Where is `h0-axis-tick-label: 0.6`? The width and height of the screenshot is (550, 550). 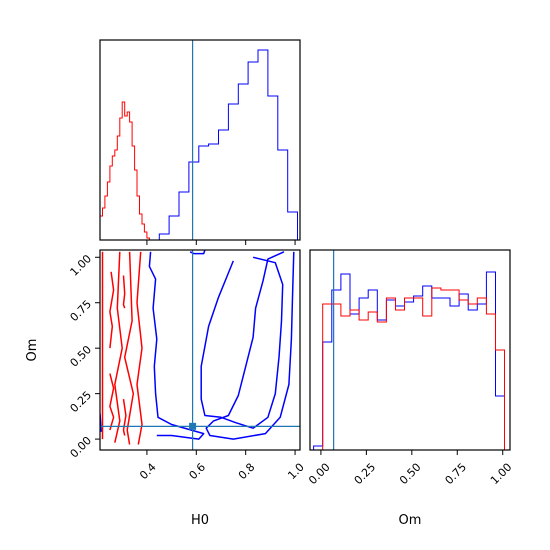 h0-axis-tick-label: 0.6 is located at coordinates (198, 472).